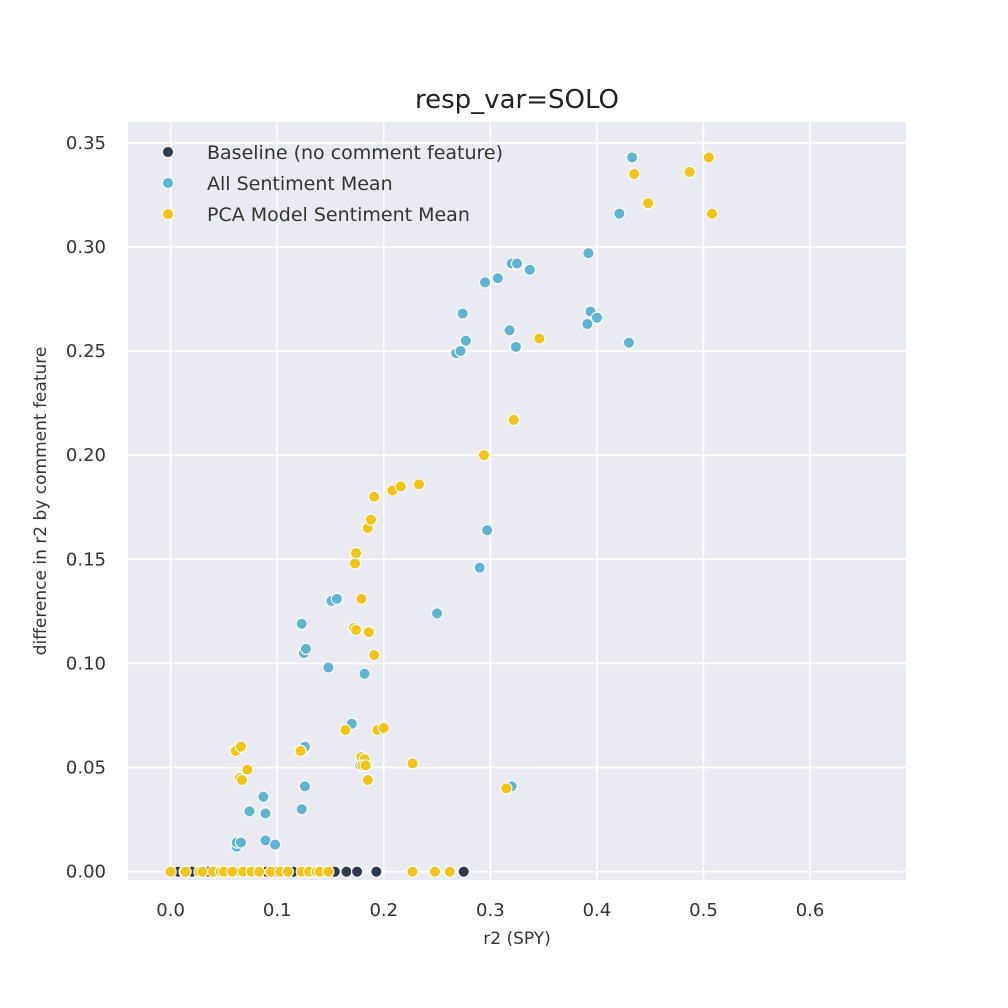  What do you see at coordinates (86, 351) in the screenshot?
I see `y-tick-label: 0.25` at bounding box center [86, 351].